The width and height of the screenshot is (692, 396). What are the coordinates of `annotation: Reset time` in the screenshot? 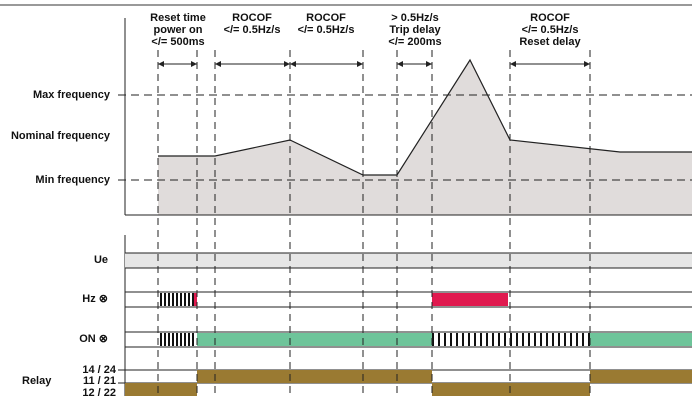 It's located at (178, 18).